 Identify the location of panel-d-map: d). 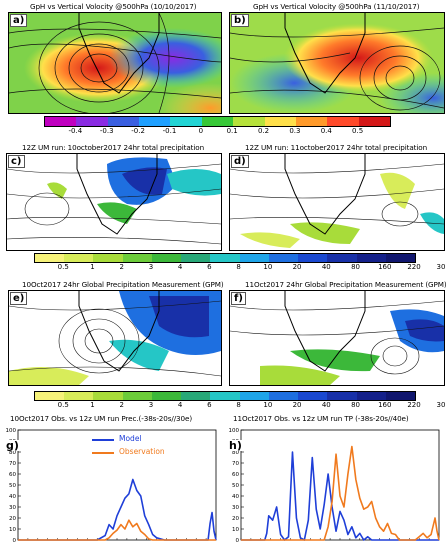
(337, 202).